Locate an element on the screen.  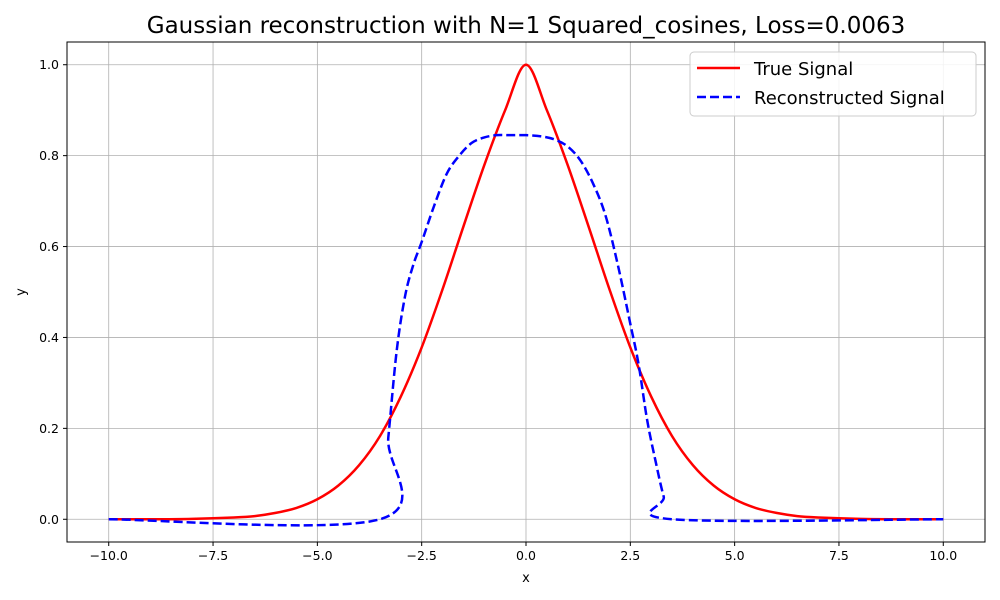
legend: True Signal Reconstructed Signal is located at coordinates (833, 84).